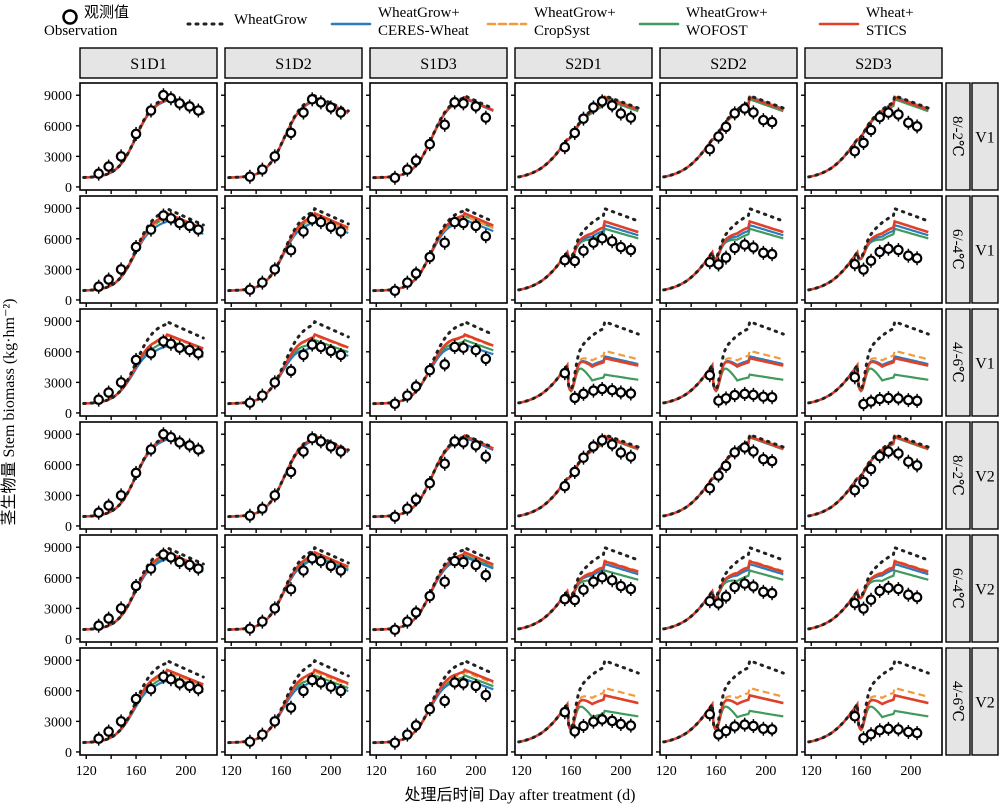 This screenshot has width=1000, height=807. What do you see at coordinates (131, 591) in the screenshot?
I see `panel-r4-c0: 0 3000 6000 9000` at bounding box center [131, 591].